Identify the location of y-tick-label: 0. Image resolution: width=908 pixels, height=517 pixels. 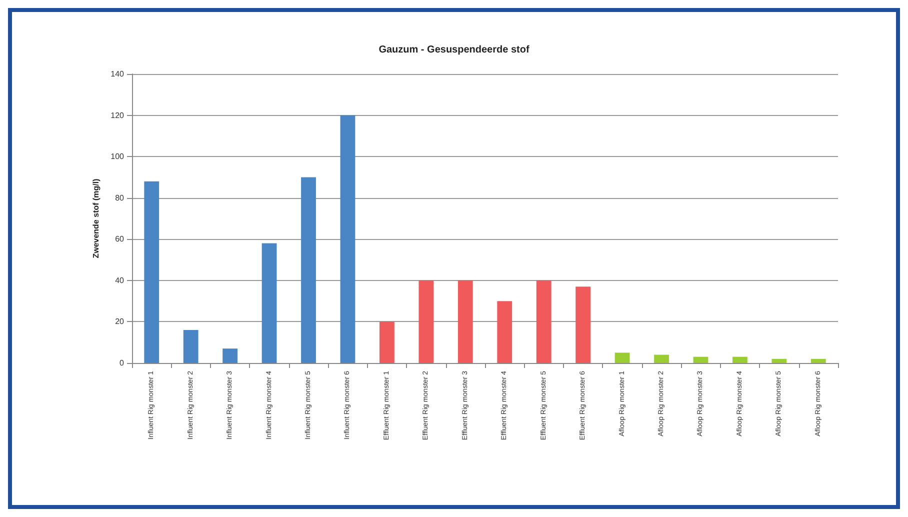
(122, 363).